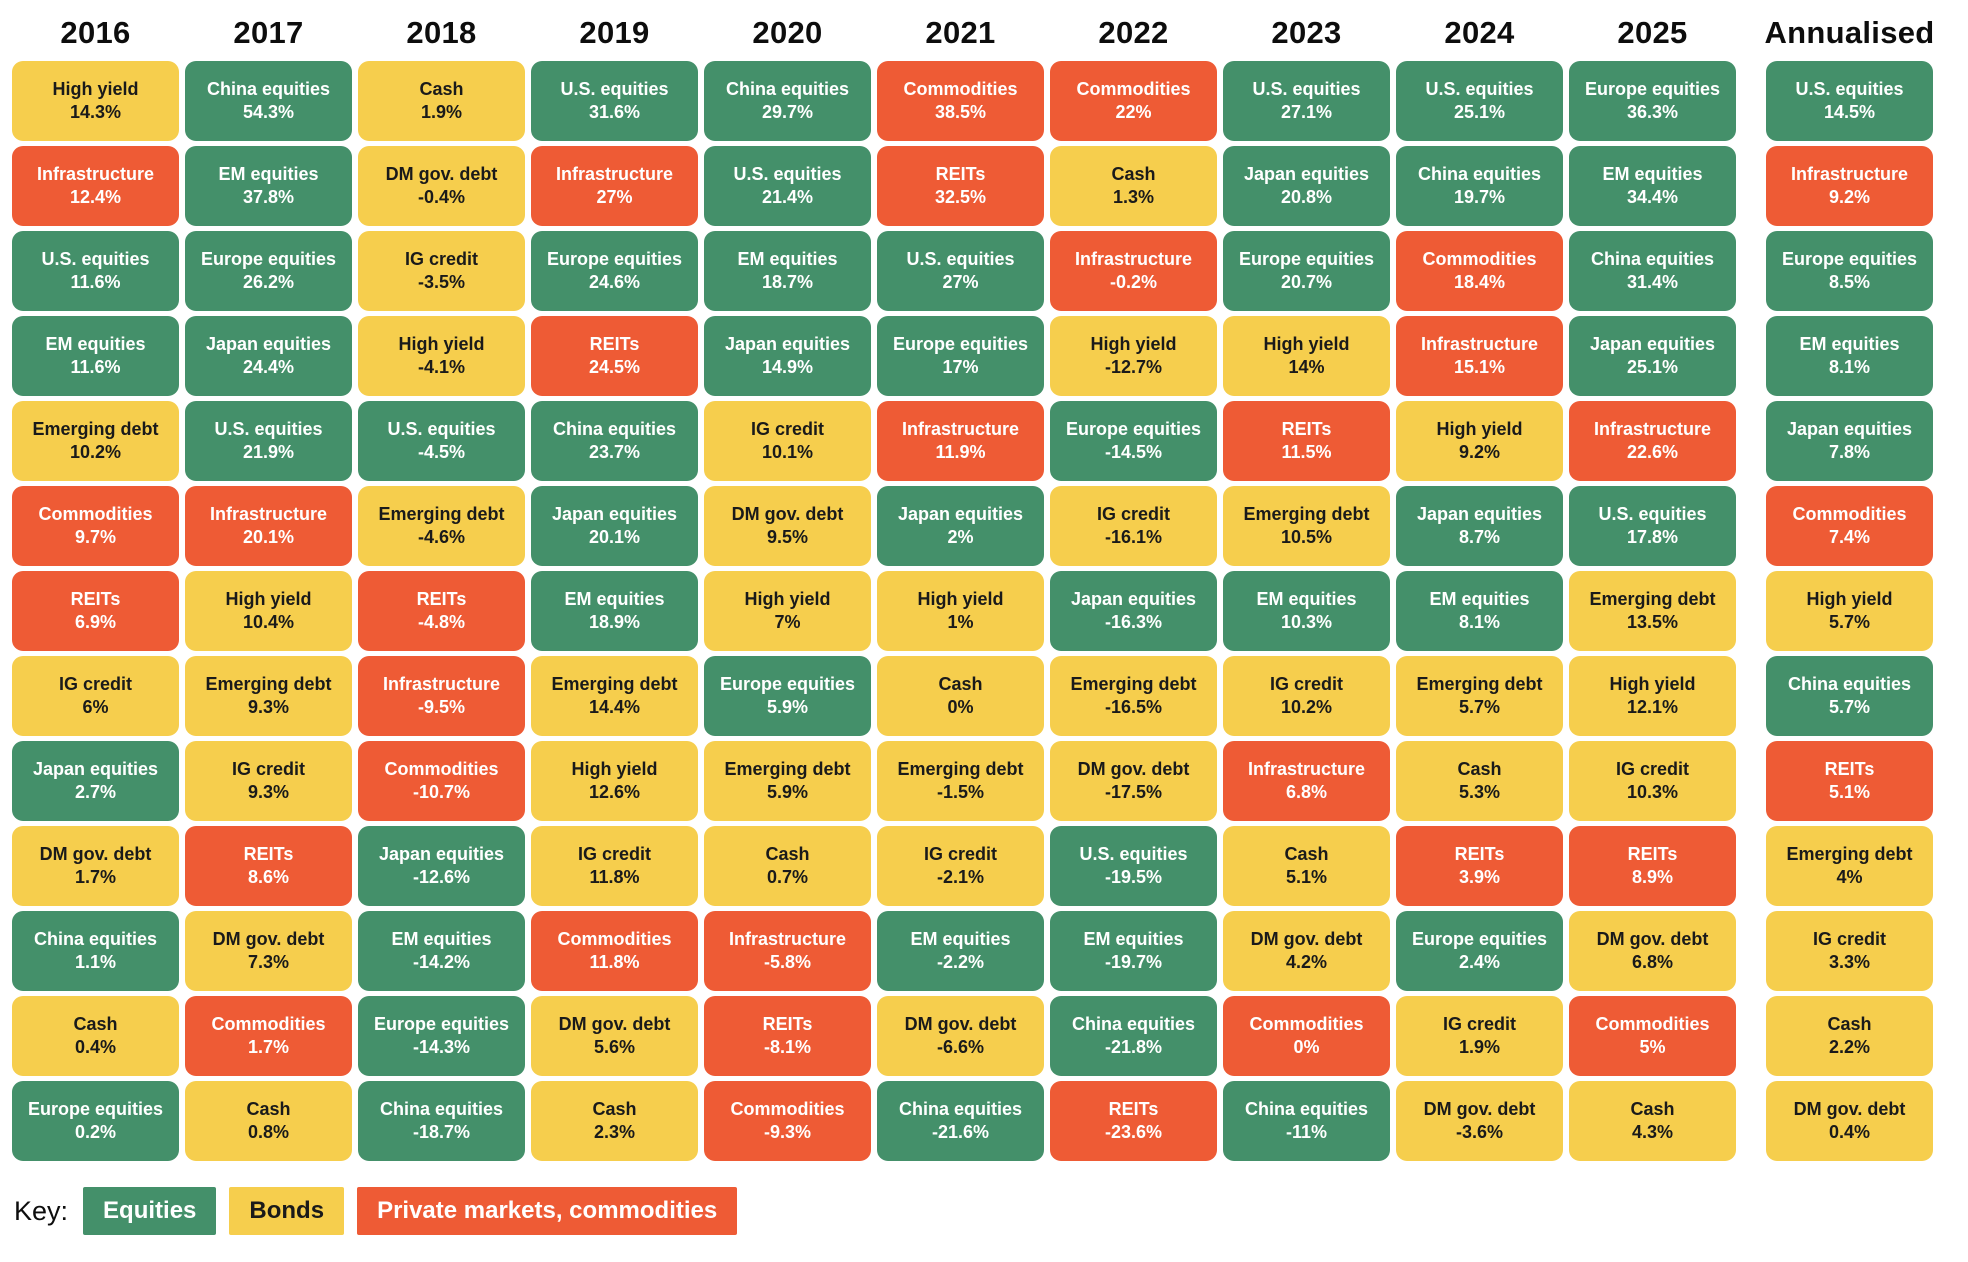 This screenshot has width=1968, height=1262. Describe the element at coordinates (268, 781) in the screenshot. I see `asset-cell: IG credit 9.3%` at that location.